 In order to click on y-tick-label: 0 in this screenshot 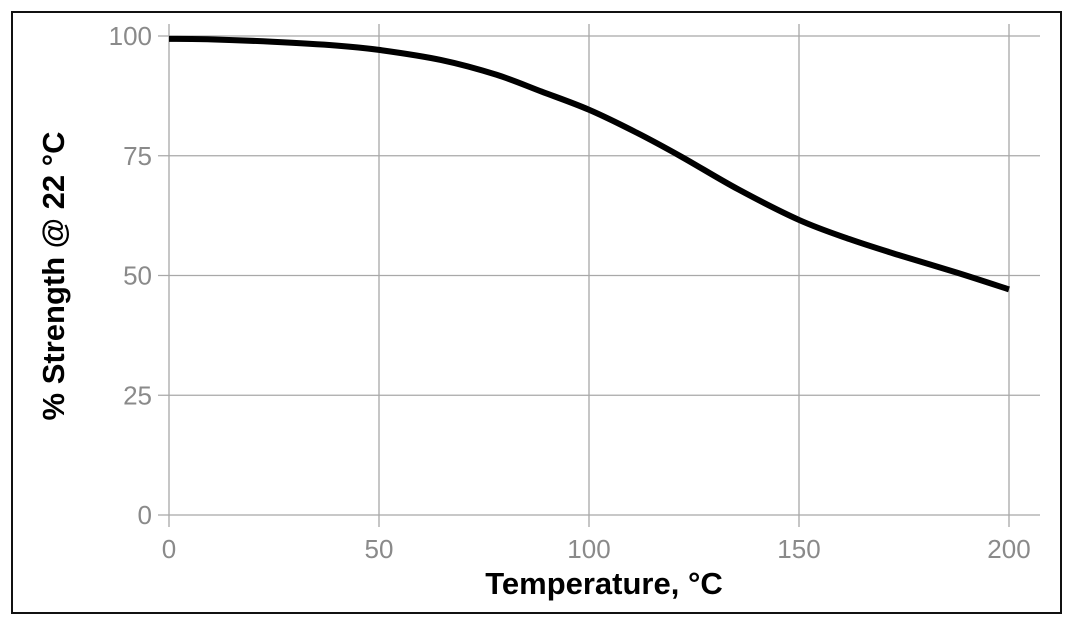, I will do `click(145, 515)`.